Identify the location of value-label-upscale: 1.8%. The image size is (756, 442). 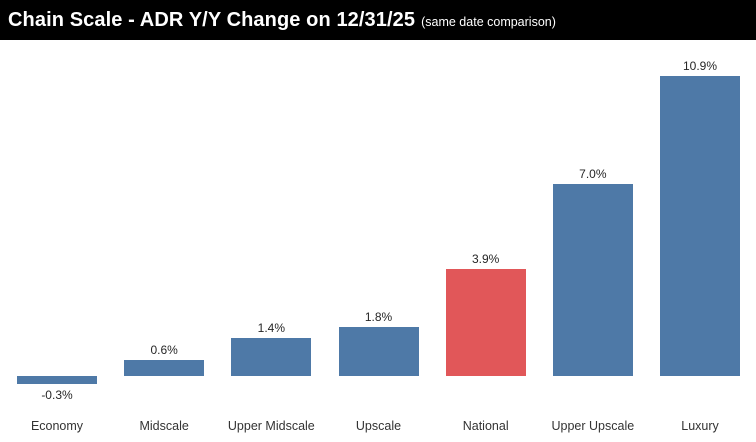
(378, 316).